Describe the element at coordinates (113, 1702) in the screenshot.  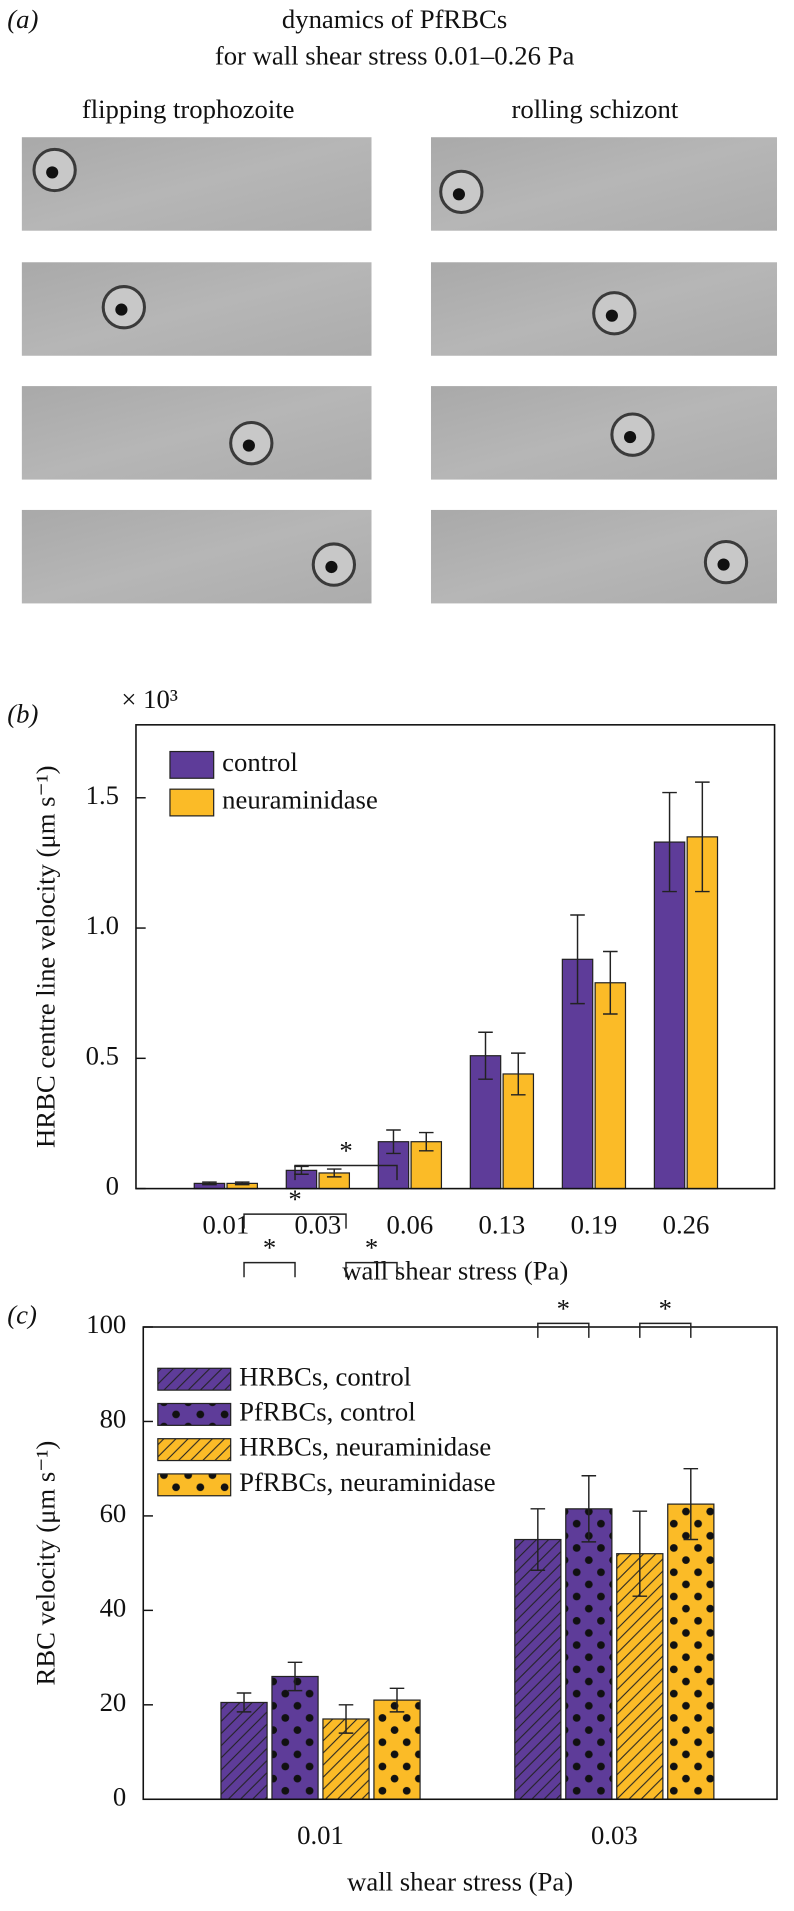
I see `y-tick-label: 20` at that location.